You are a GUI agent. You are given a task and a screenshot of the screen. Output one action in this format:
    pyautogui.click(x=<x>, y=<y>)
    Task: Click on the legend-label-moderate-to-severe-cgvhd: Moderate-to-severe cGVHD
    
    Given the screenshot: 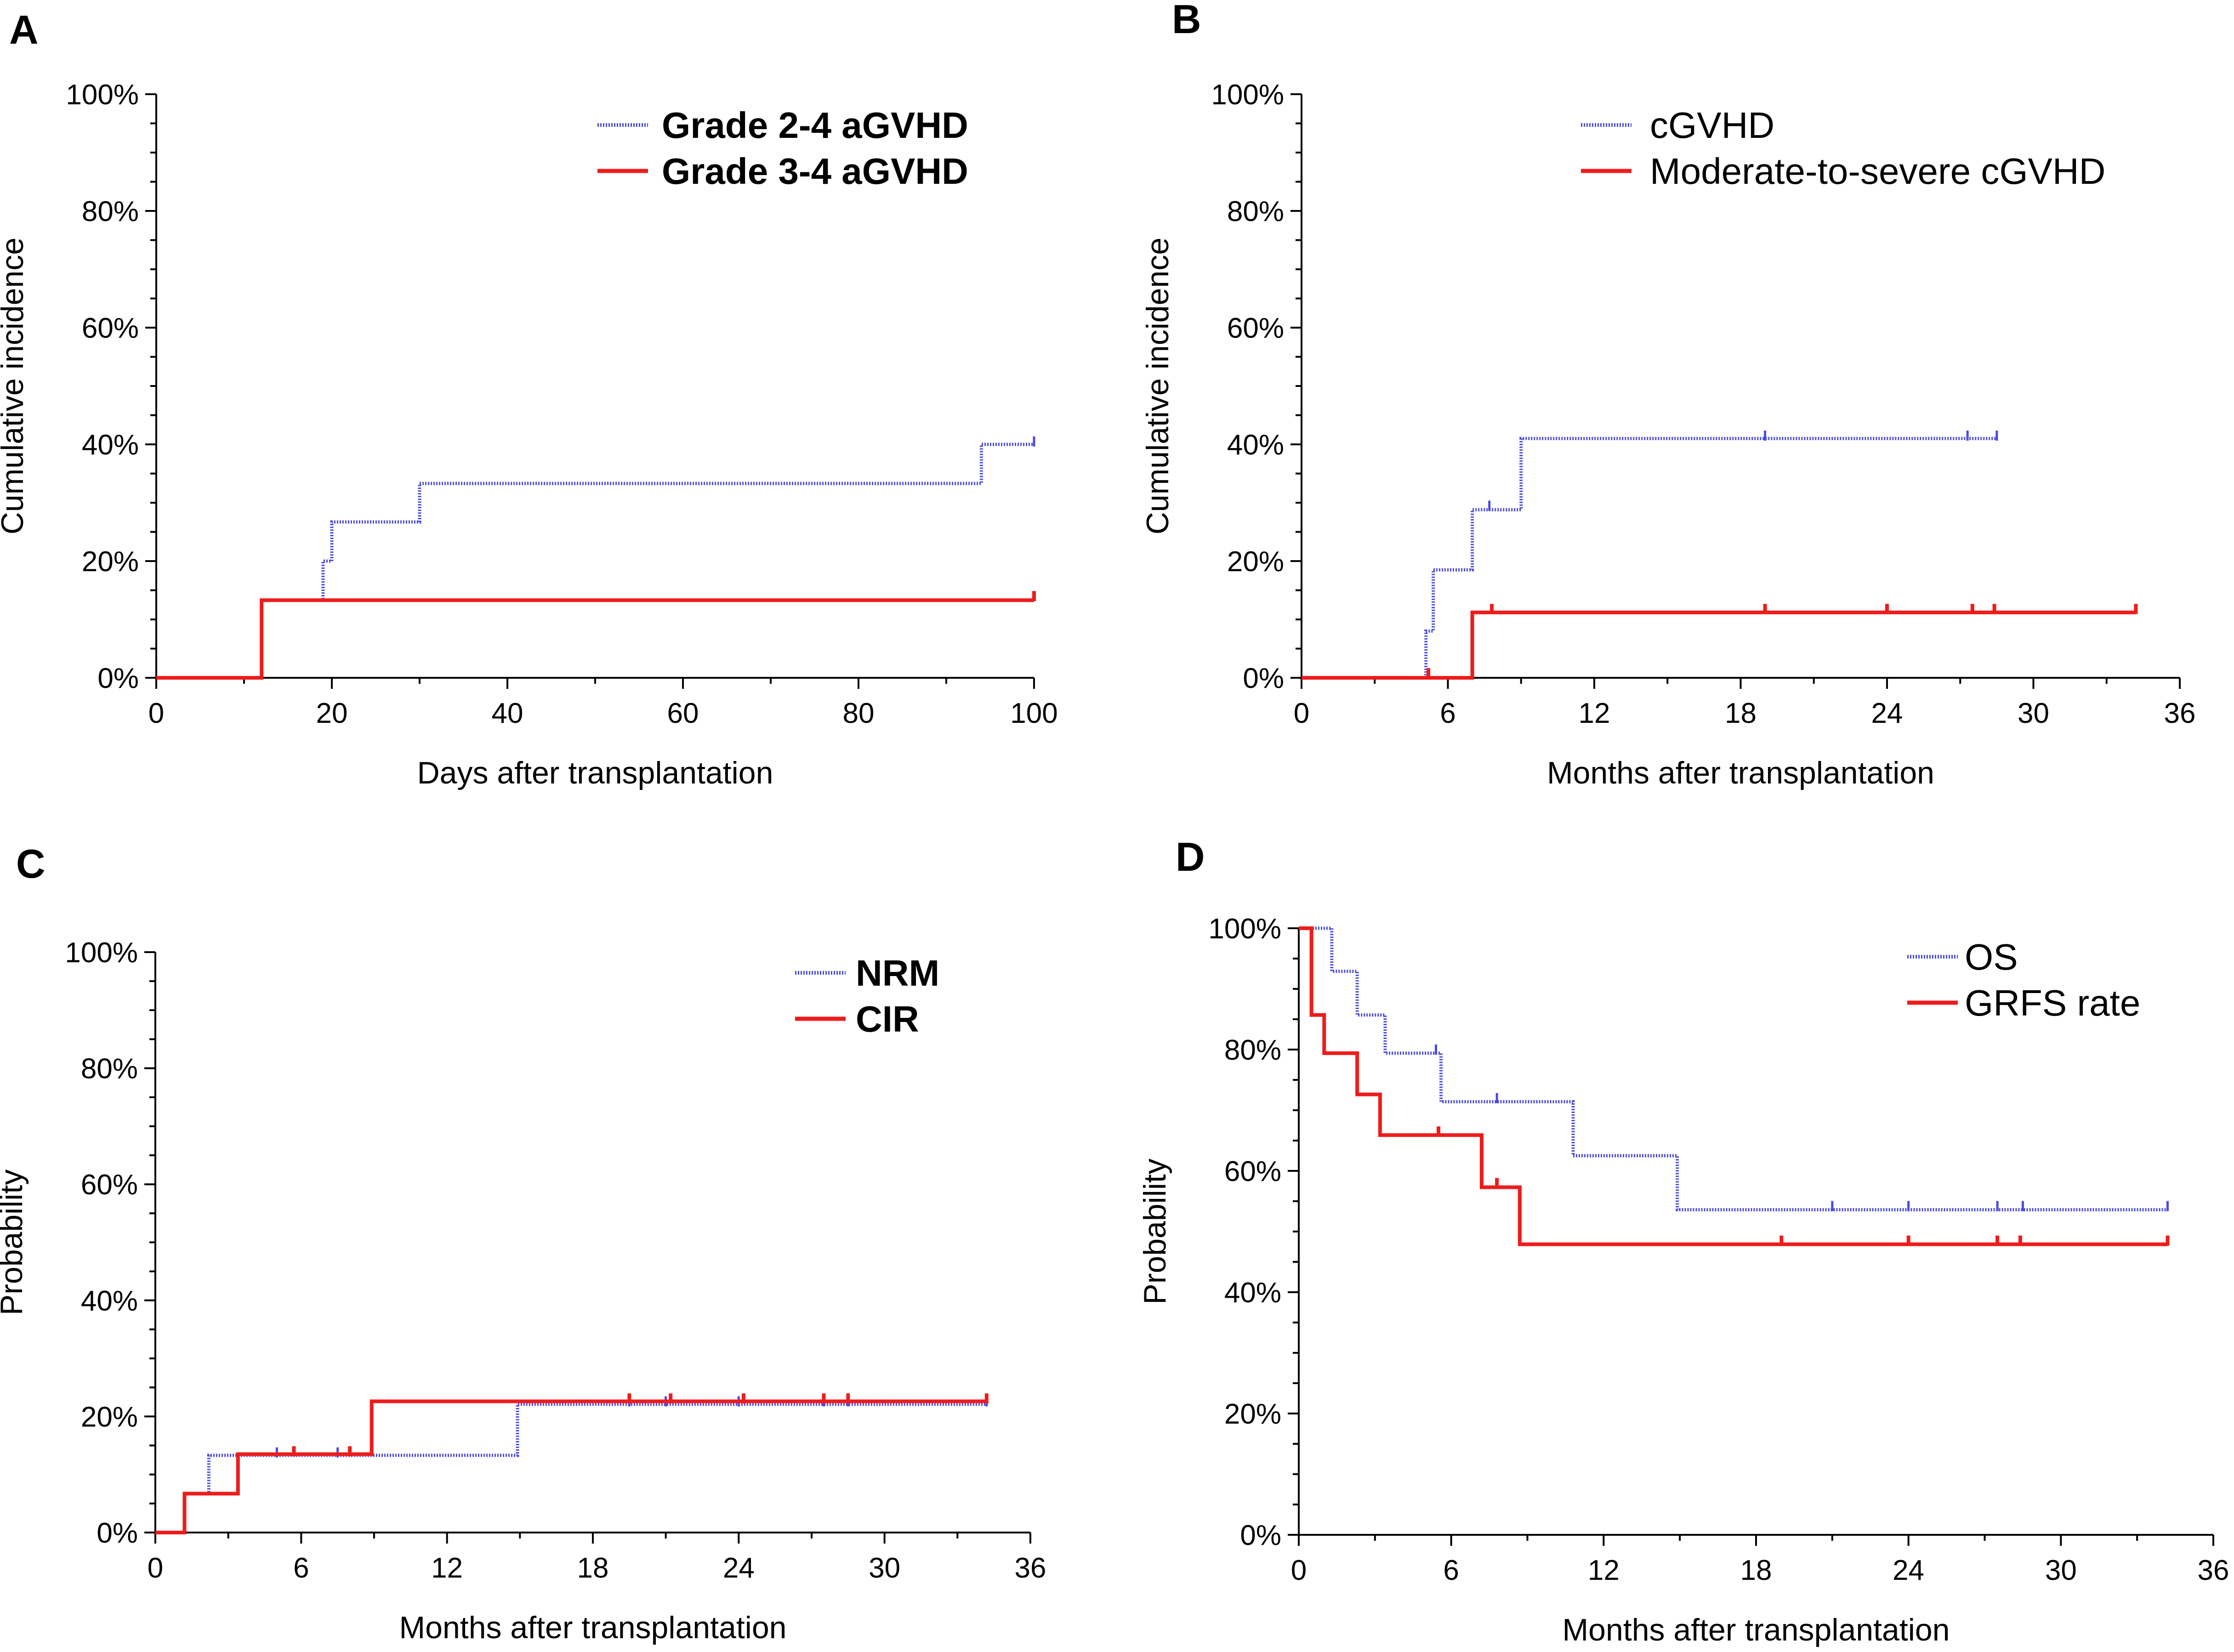 What is the action you would take?
    pyautogui.click(x=1877, y=171)
    